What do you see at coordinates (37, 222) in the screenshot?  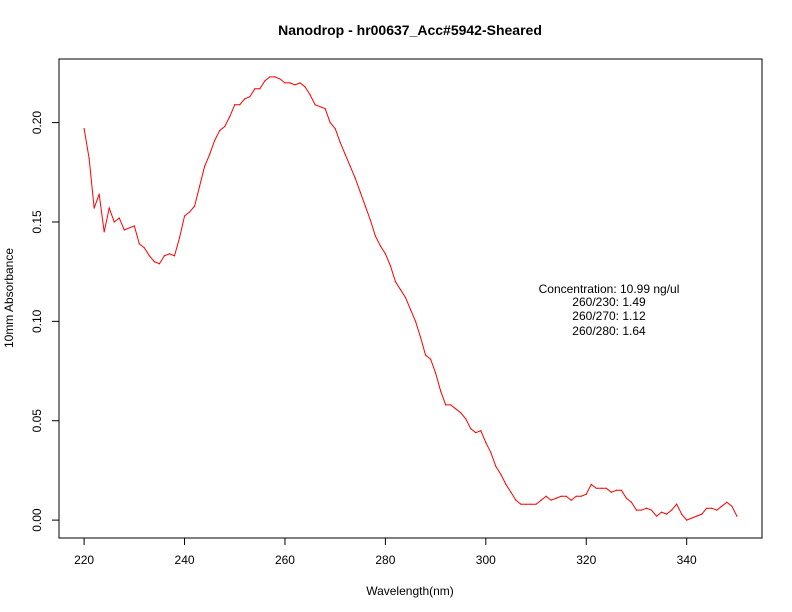 I see `y-tick-label-0.15: 0.15` at bounding box center [37, 222].